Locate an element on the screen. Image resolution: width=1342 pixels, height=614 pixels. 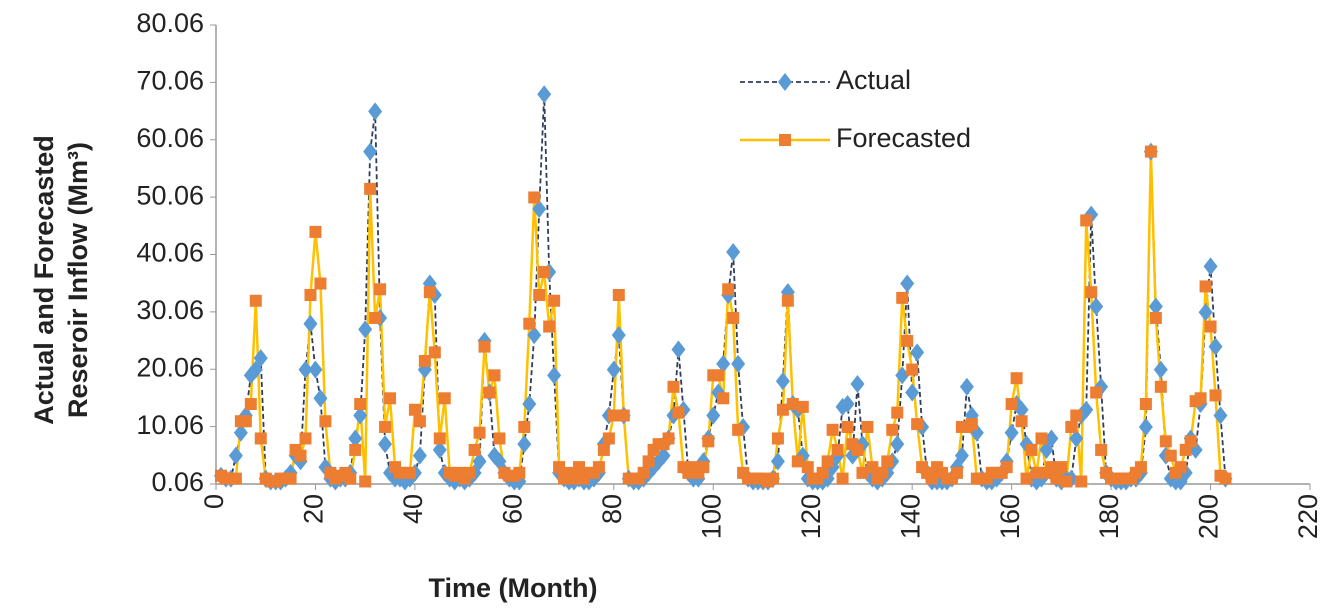
y-axis-label: Reseroir Inflow (Mm³) is located at coordinates (78, 280).